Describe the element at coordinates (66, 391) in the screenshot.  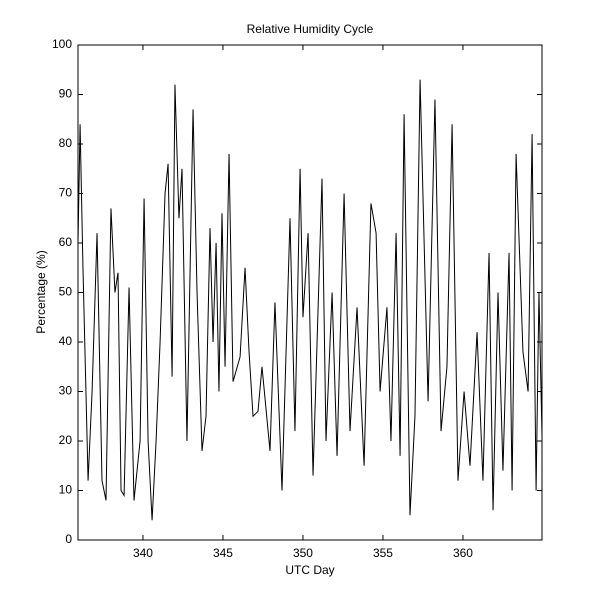
I see `y-tick-label: 30` at that location.